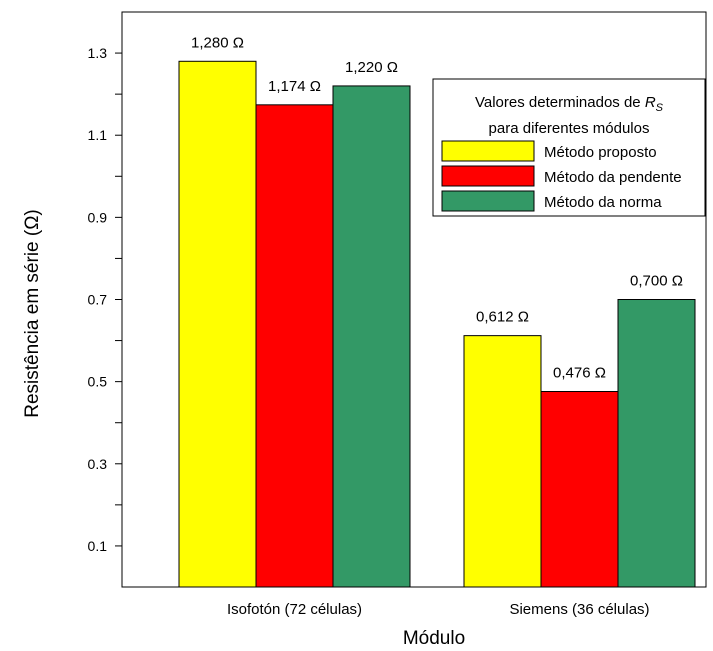 This screenshot has height=651, width=713. What do you see at coordinates (371, 67) in the screenshot?
I see `bar-data-label: 1,220 Ω` at bounding box center [371, 67].